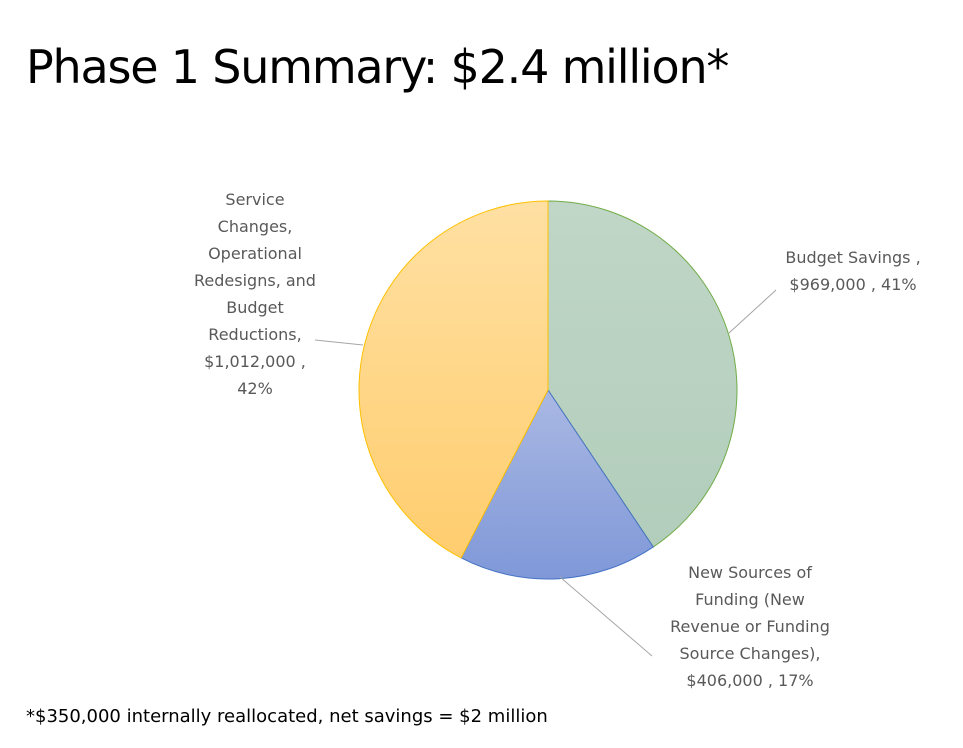 This screenshot has width=963, height=748. What do you see at coordinates (852, 284) in the screenshot?
I see `slice-label-line: $969,000 , 41%` at bounding box center [852, 284].